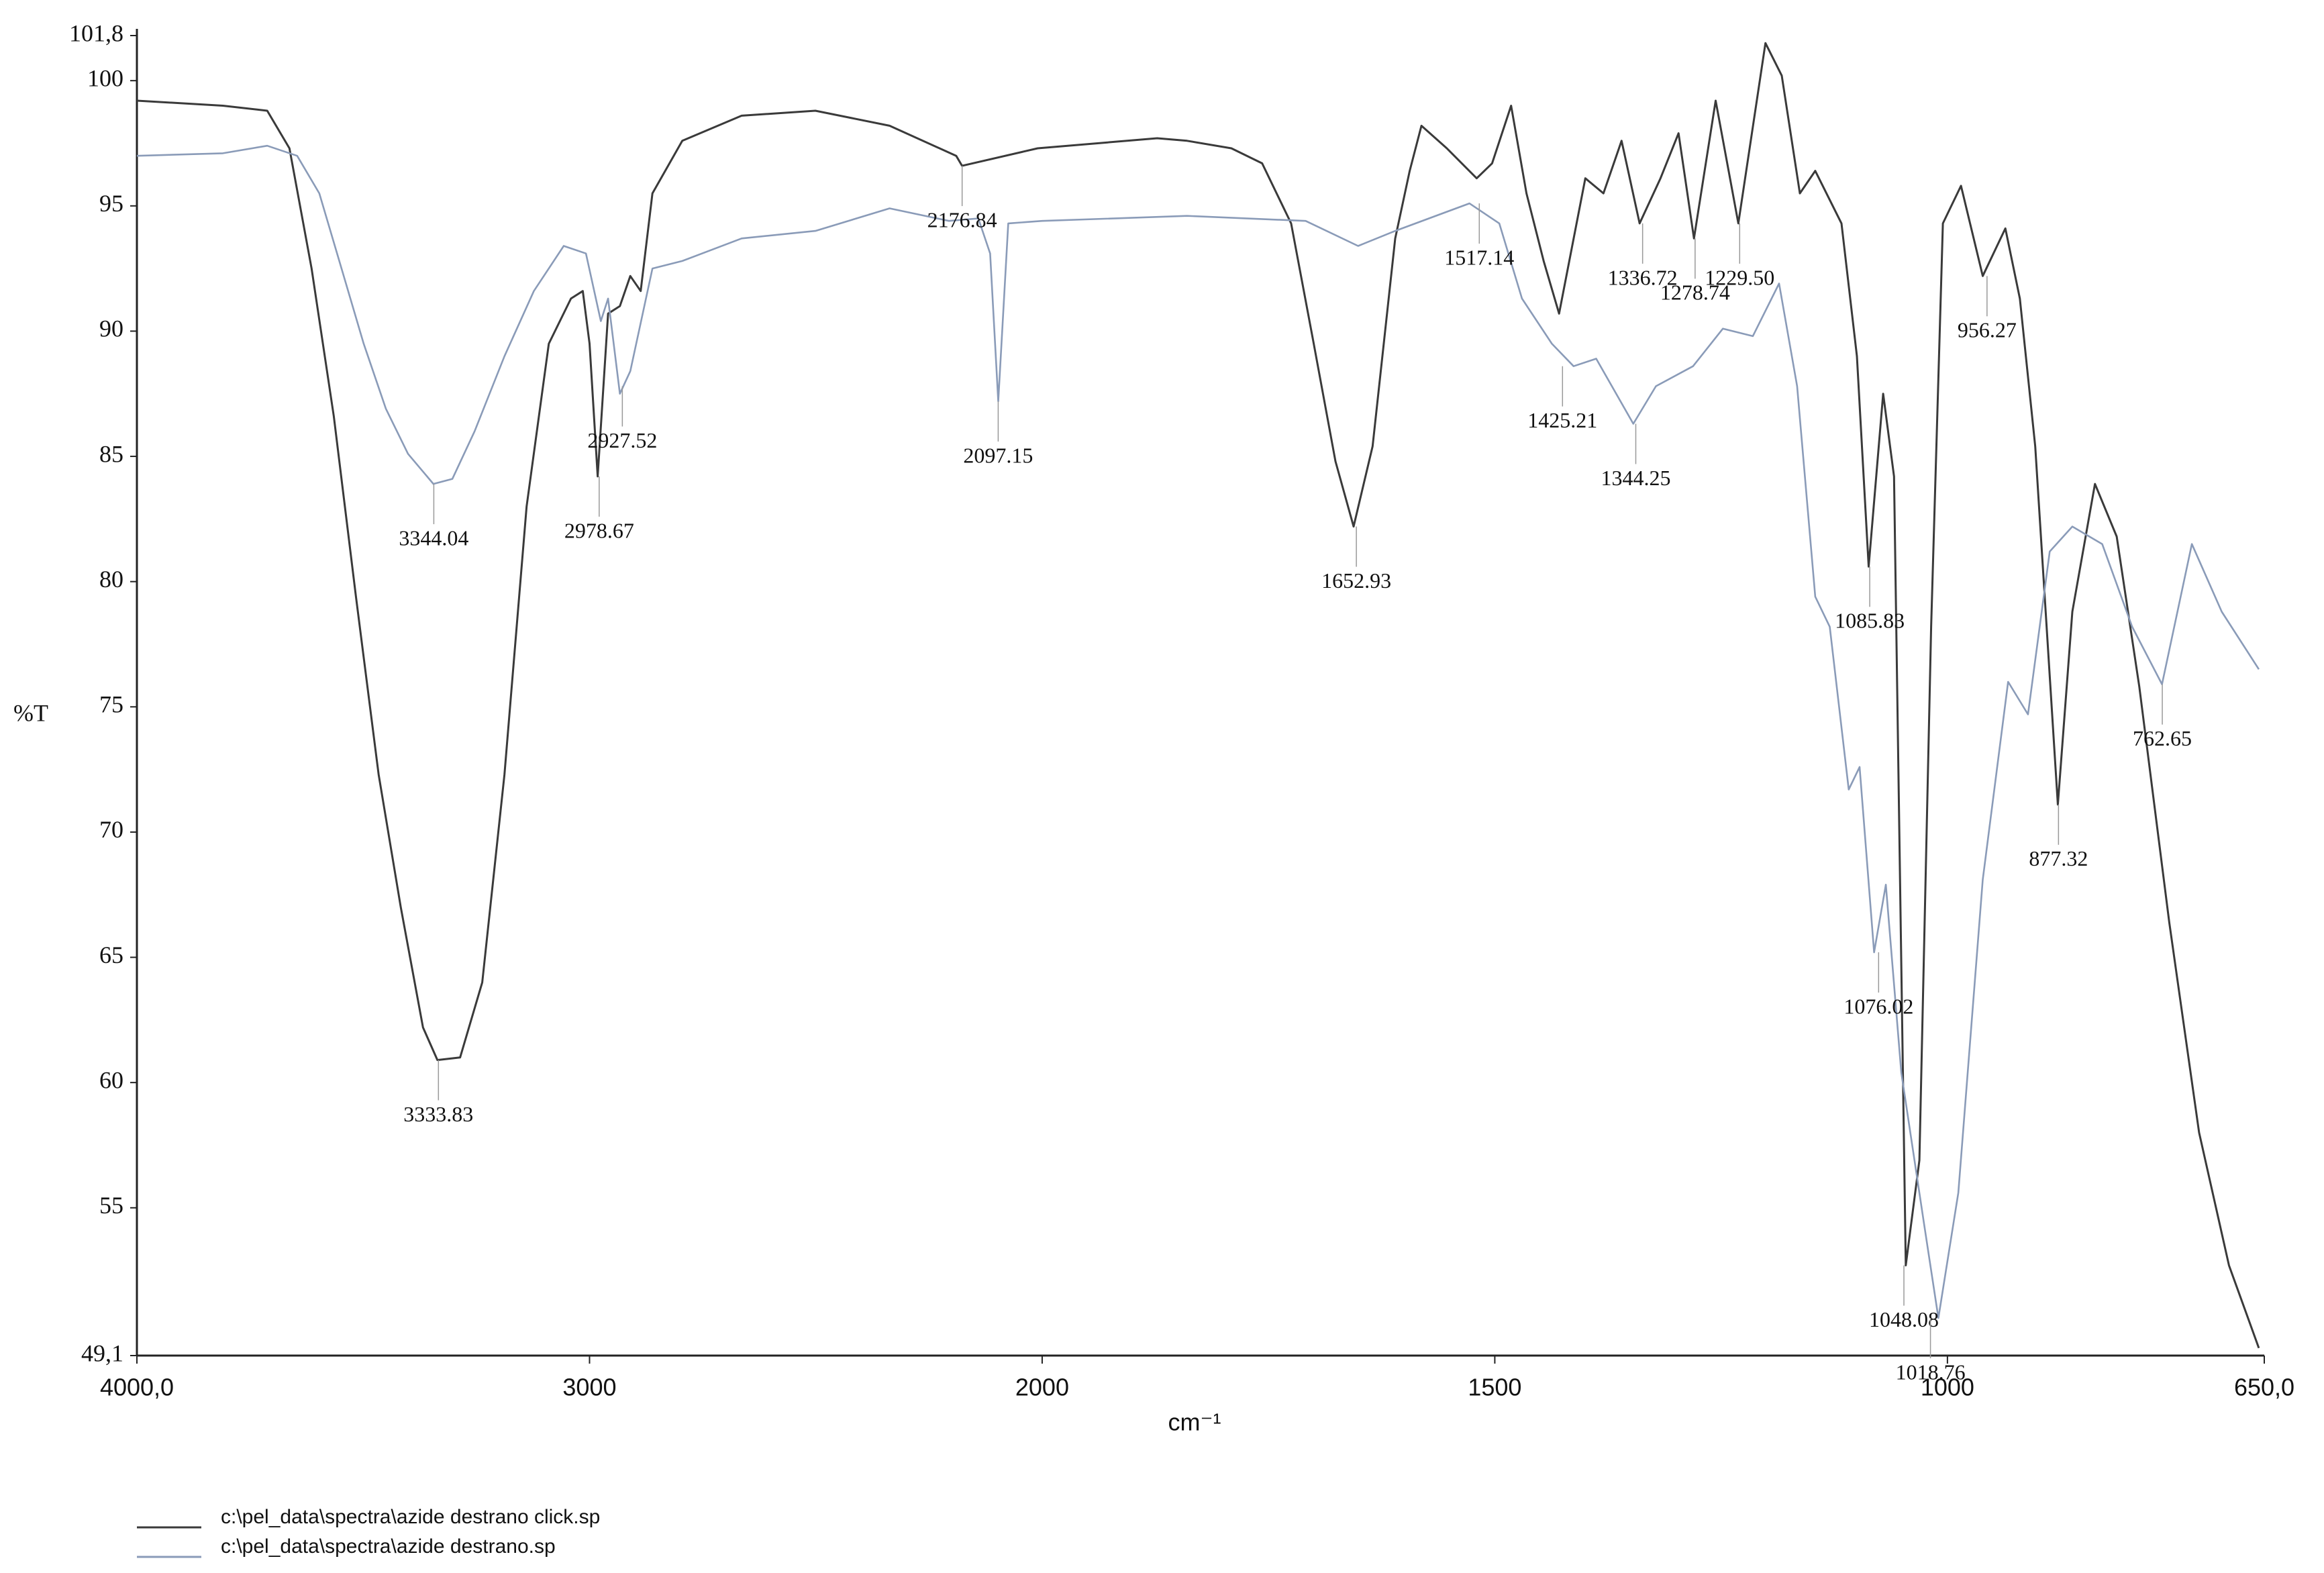  Describe the element at coordinates (1643, 277) in the screenshot. I see `peak-label: 1336.72` at that location.